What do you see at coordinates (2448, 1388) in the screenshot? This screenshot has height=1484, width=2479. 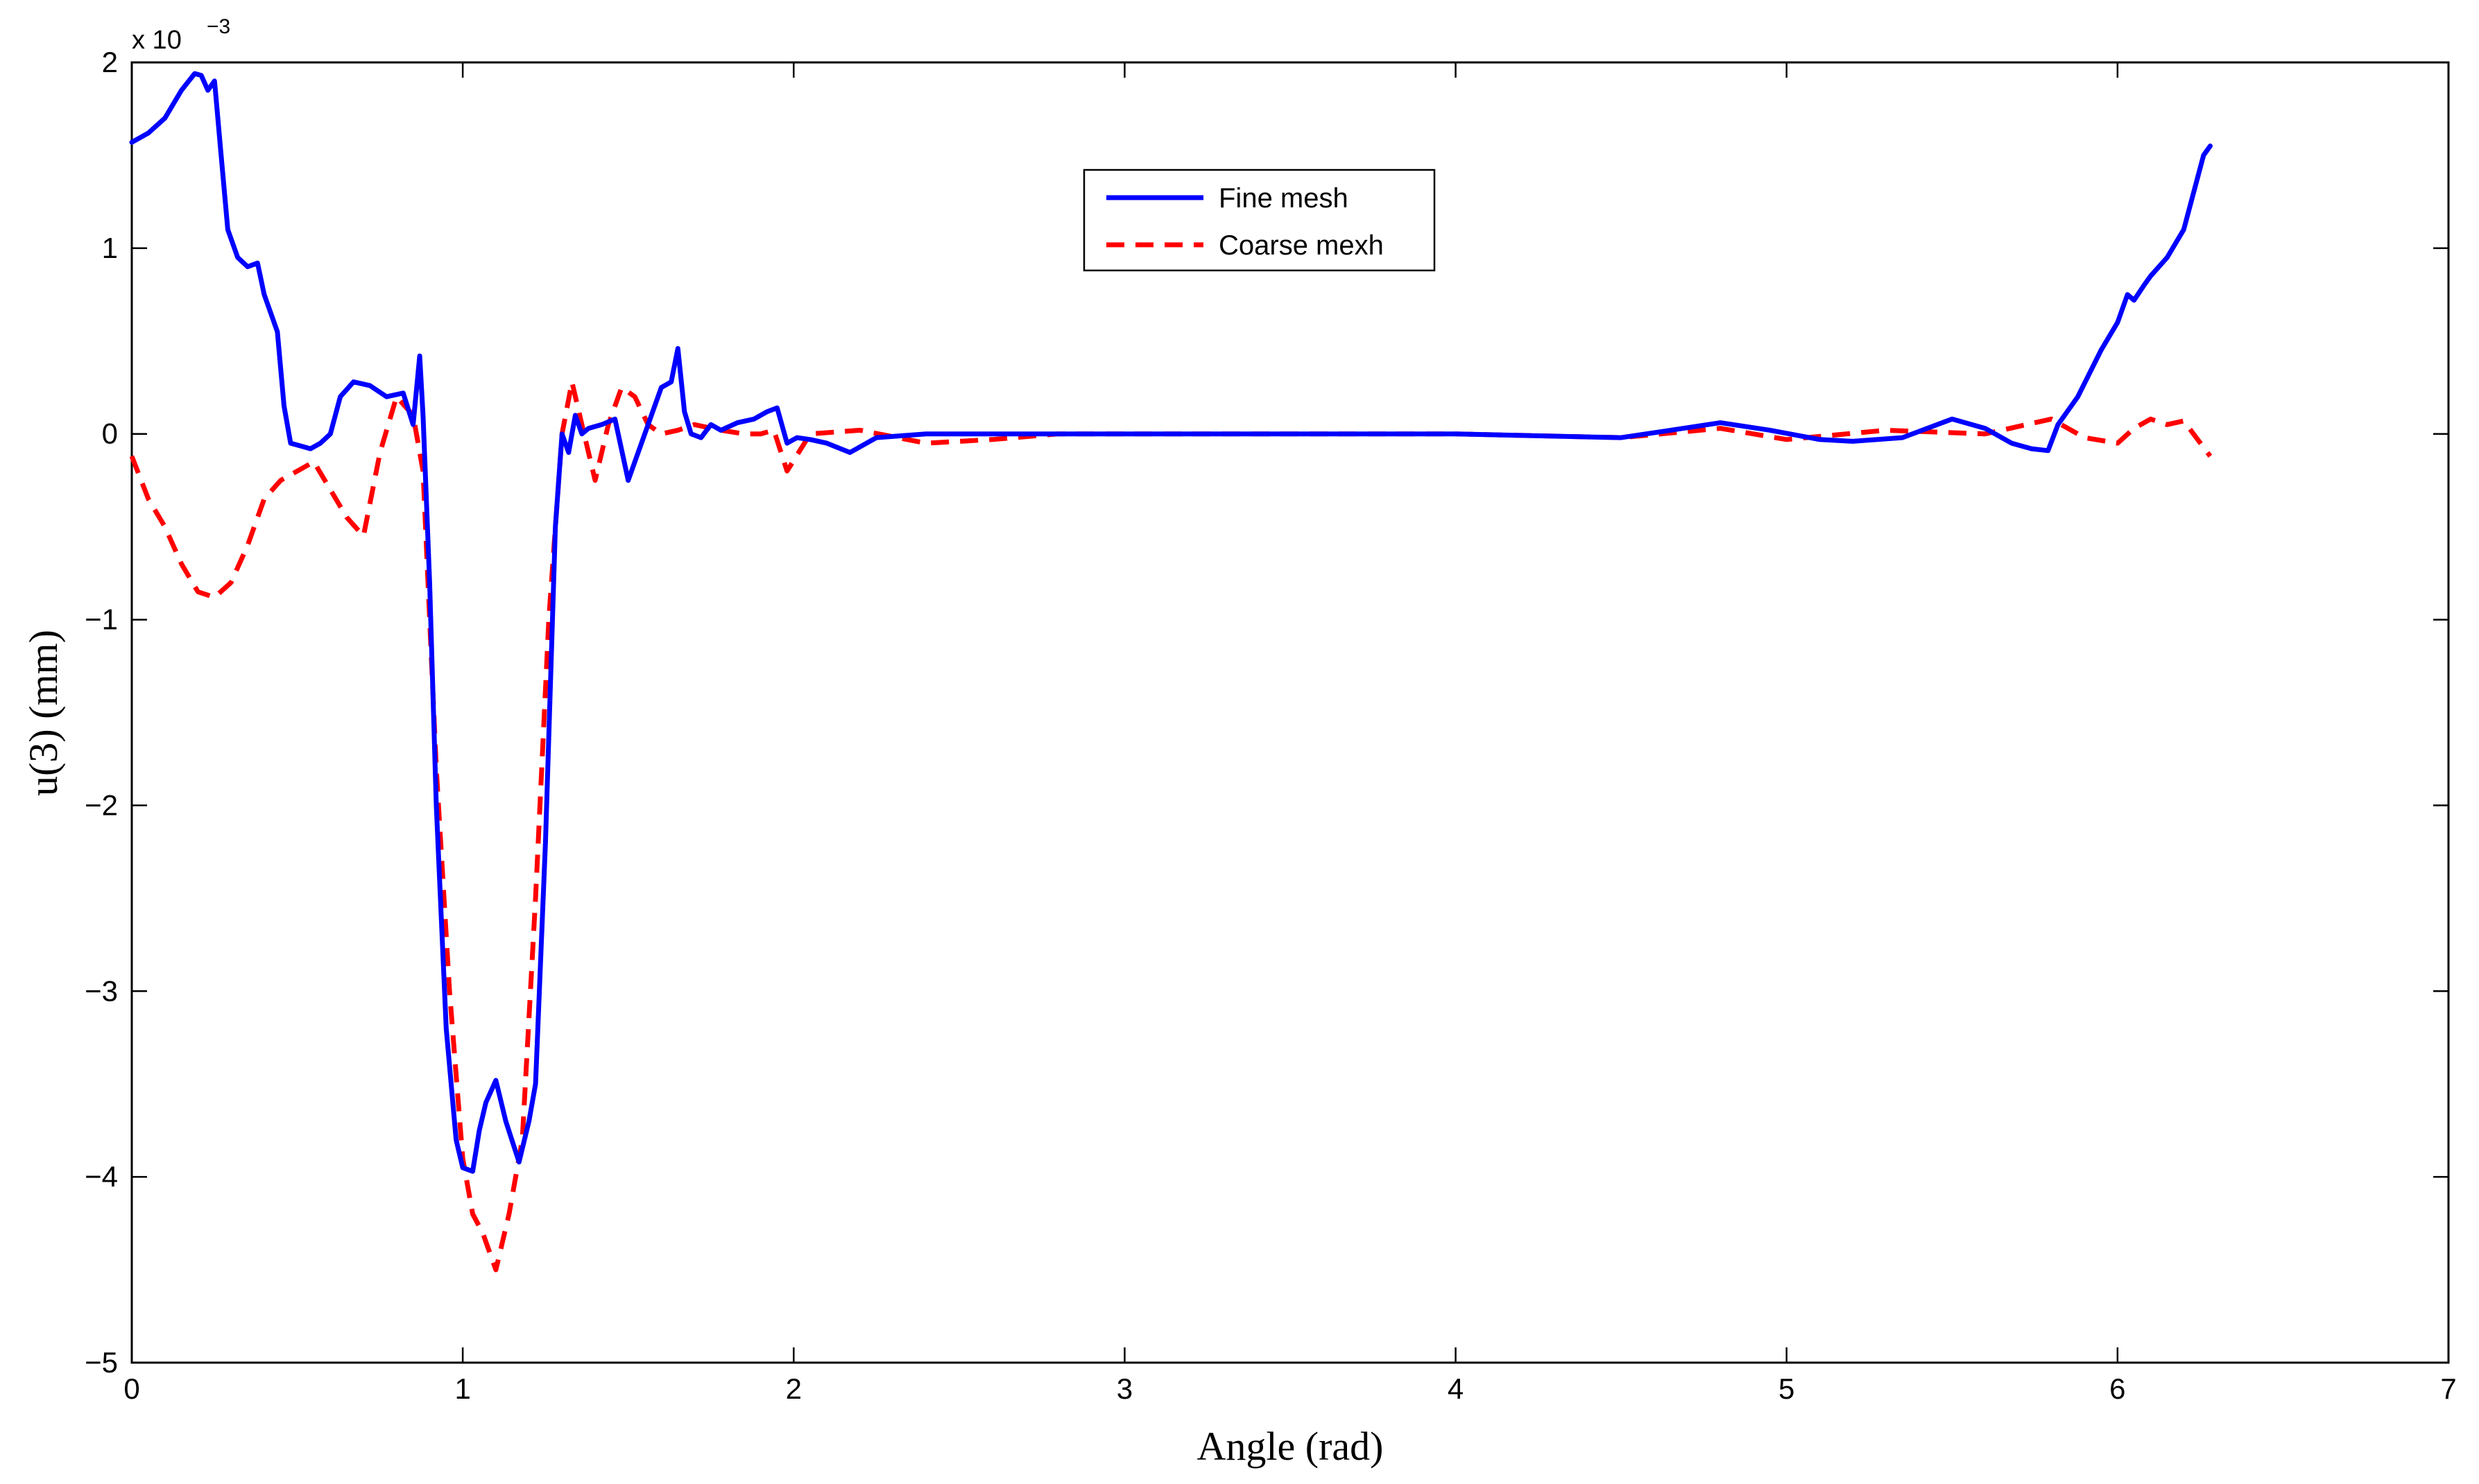 I see `x-tick-label: 7` at bounding box center [2448, 1388].